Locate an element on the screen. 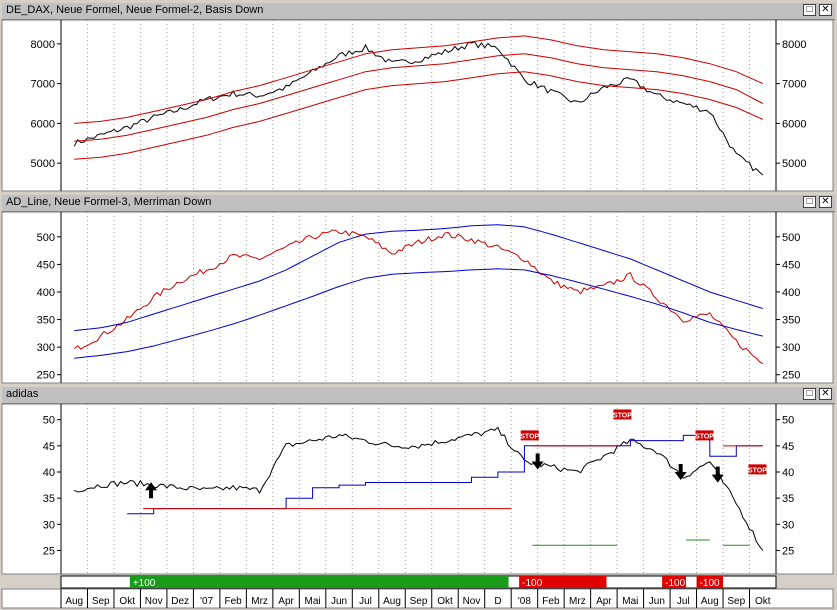  panel-3-title: adidas is located at coordinates (22, 394).